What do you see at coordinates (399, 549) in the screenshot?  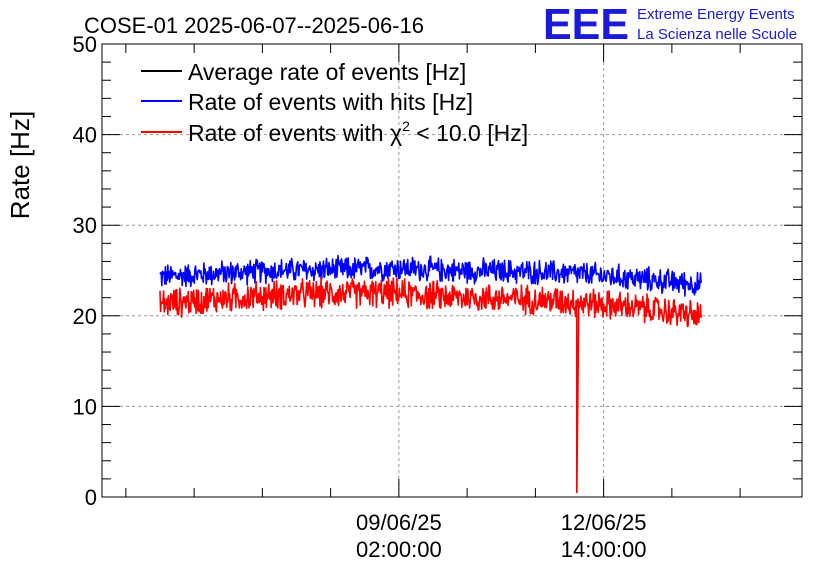 I see `x-tick-label-time: 02:00:00` at bounding box center [399, 549].